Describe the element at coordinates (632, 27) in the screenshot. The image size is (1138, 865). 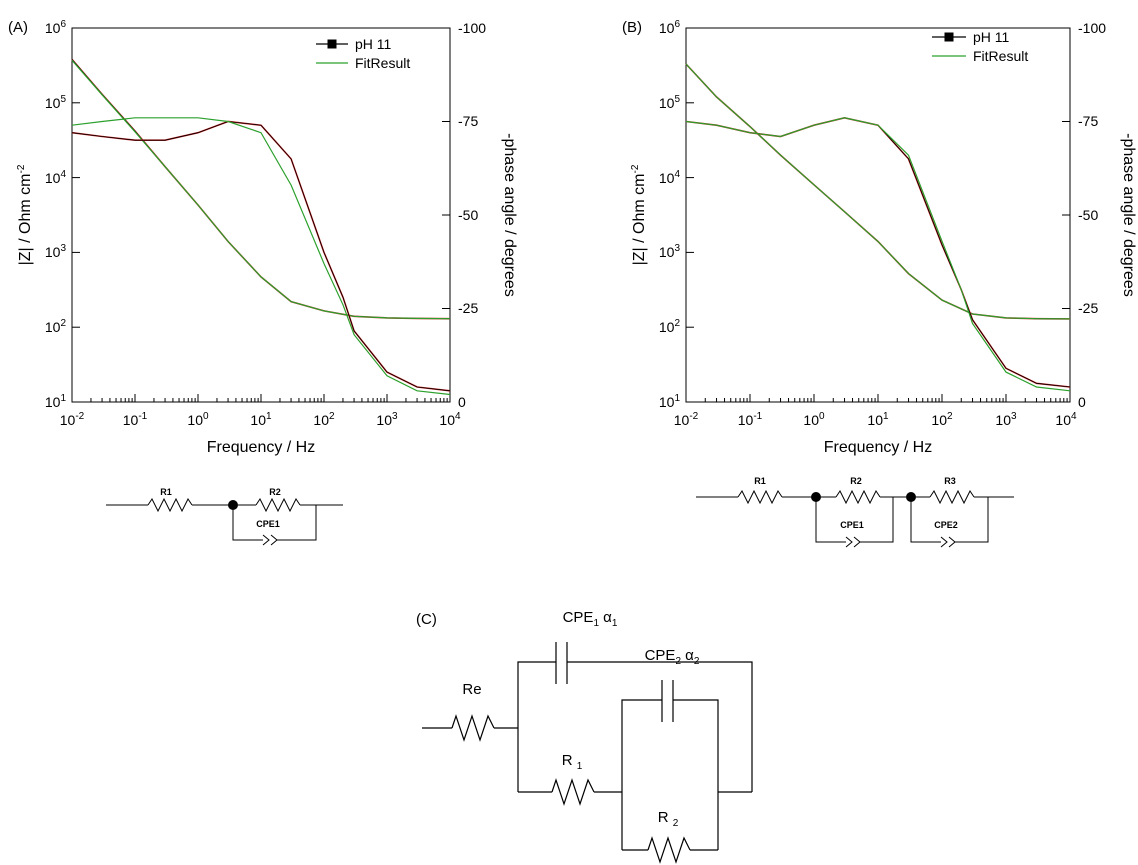
I see `panel-label-b: (B)` at that location.